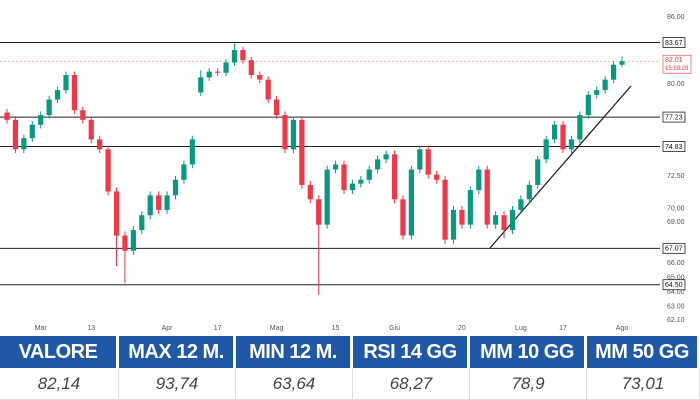  I want to click on table-header: MIN 12 M., so click(294, 352).